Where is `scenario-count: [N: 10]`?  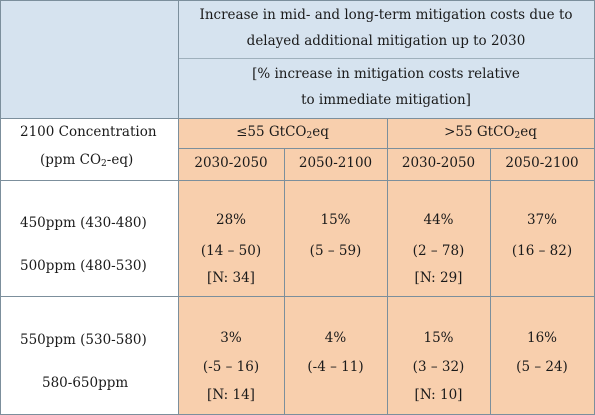 scenario-count: [N: 10] is located at coordinates (438, 395).